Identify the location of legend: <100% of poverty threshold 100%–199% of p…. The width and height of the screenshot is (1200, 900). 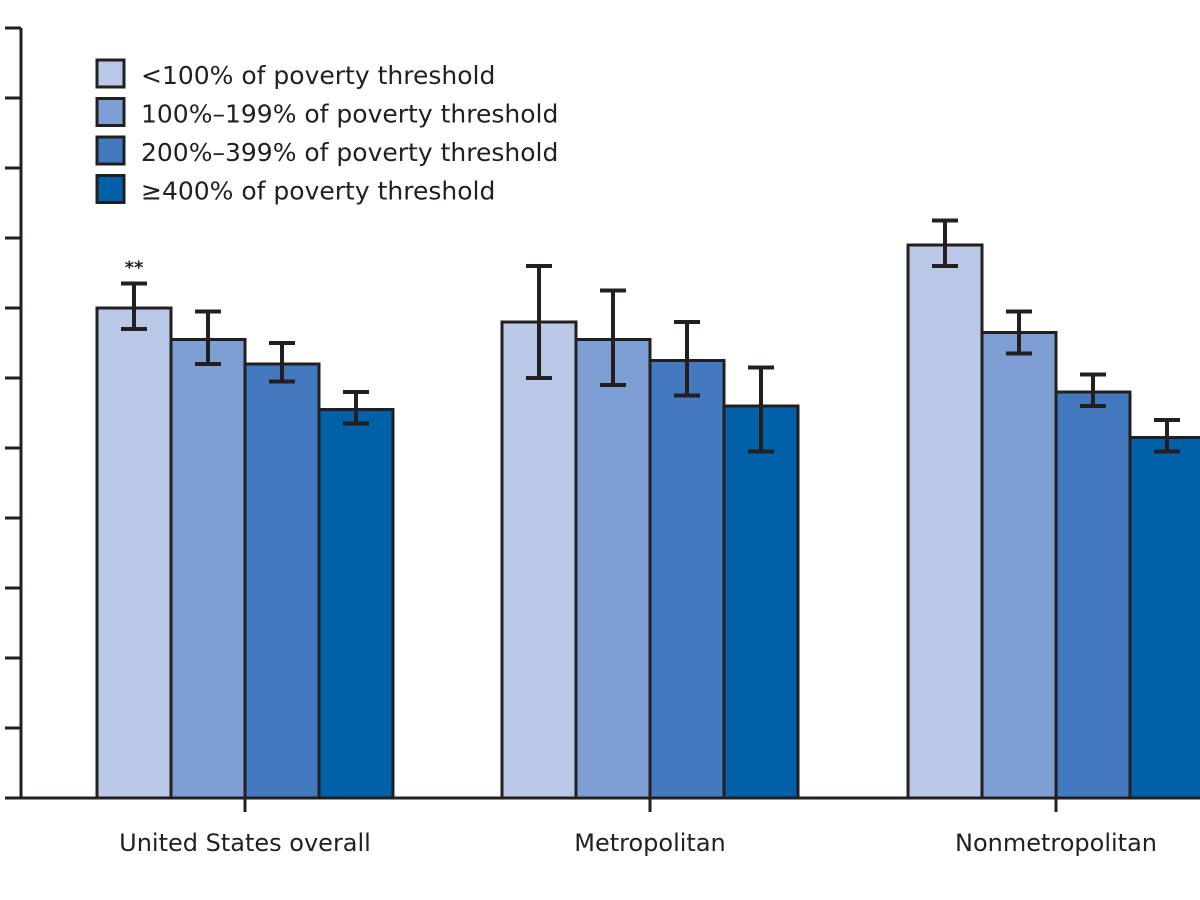
(326, 132).